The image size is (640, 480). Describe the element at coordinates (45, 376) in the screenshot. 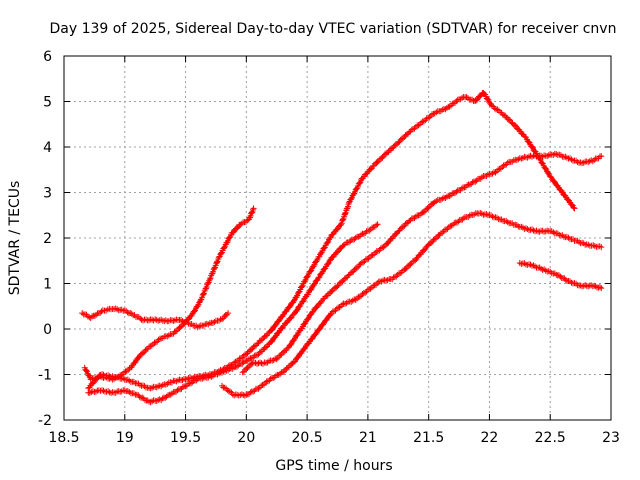

I see `y-tick-label: -1` at that location.